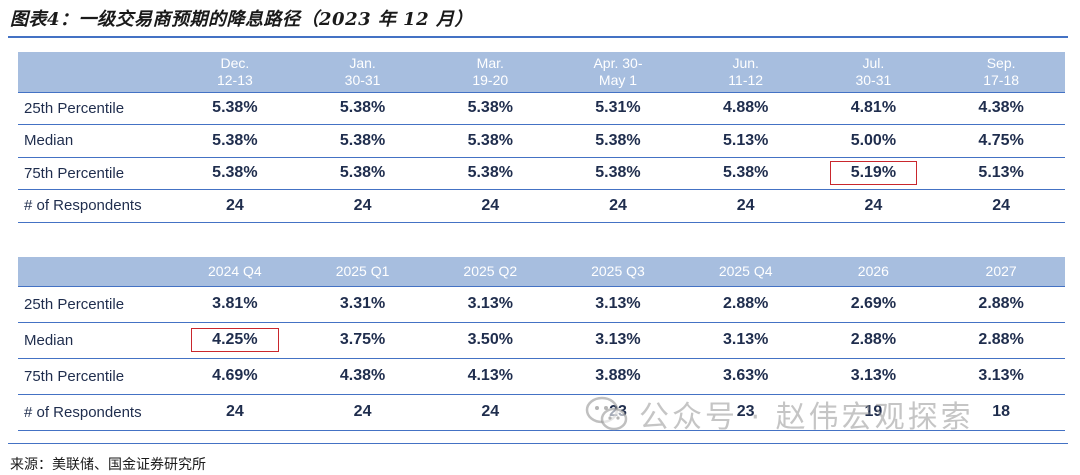  I want to click on table-row: # of Respondents 24 24 24 24 24 24 24, so click(541, 206).